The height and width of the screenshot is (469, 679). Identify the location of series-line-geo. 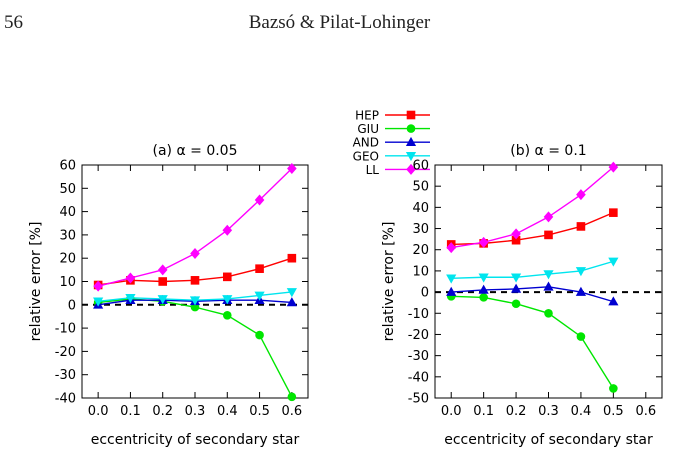
(532, 270).